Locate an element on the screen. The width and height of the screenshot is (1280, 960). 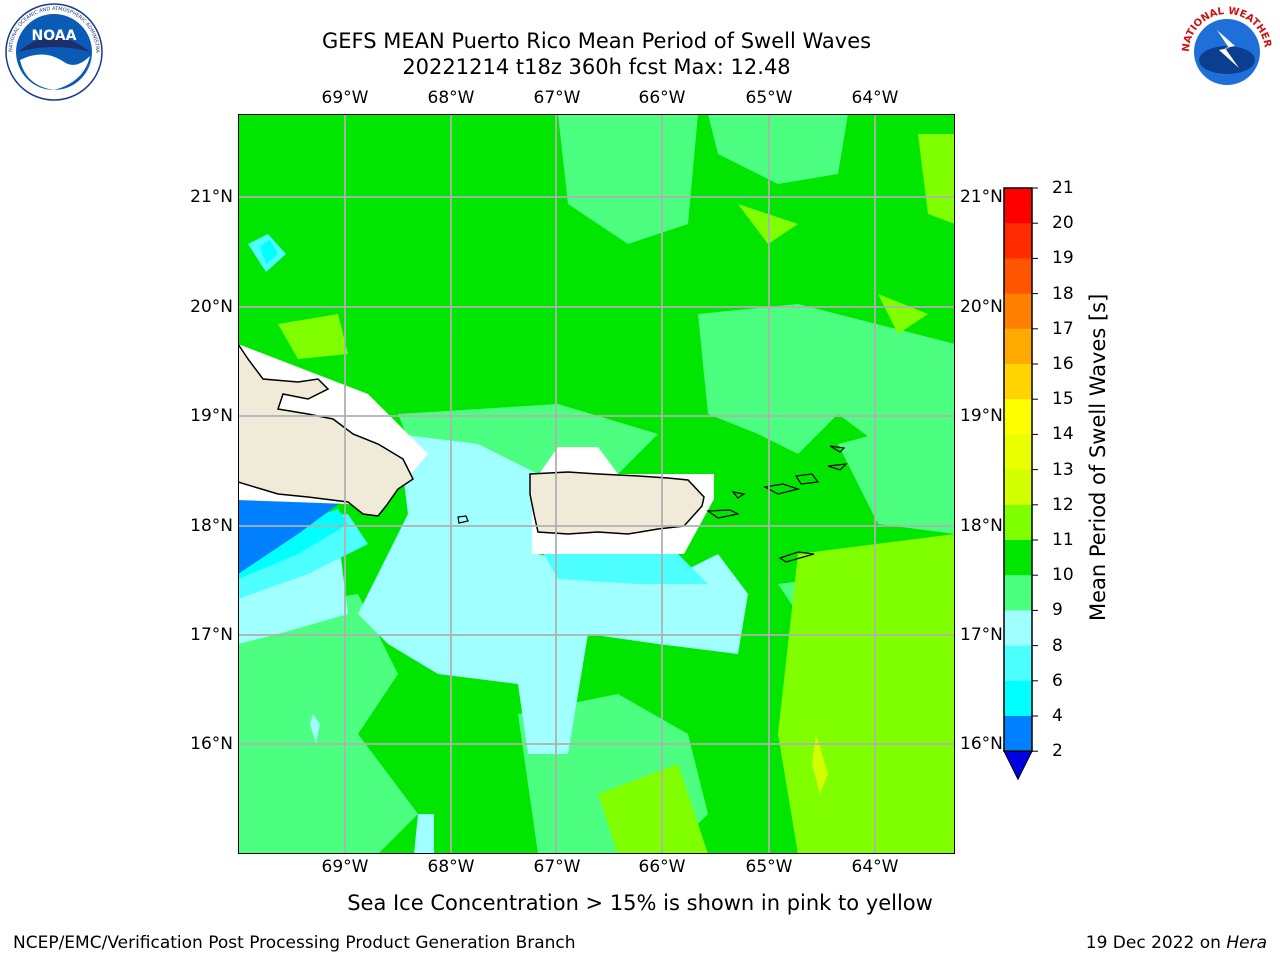
left-lat-tick: 17°N is located at coordinates (211, 635).